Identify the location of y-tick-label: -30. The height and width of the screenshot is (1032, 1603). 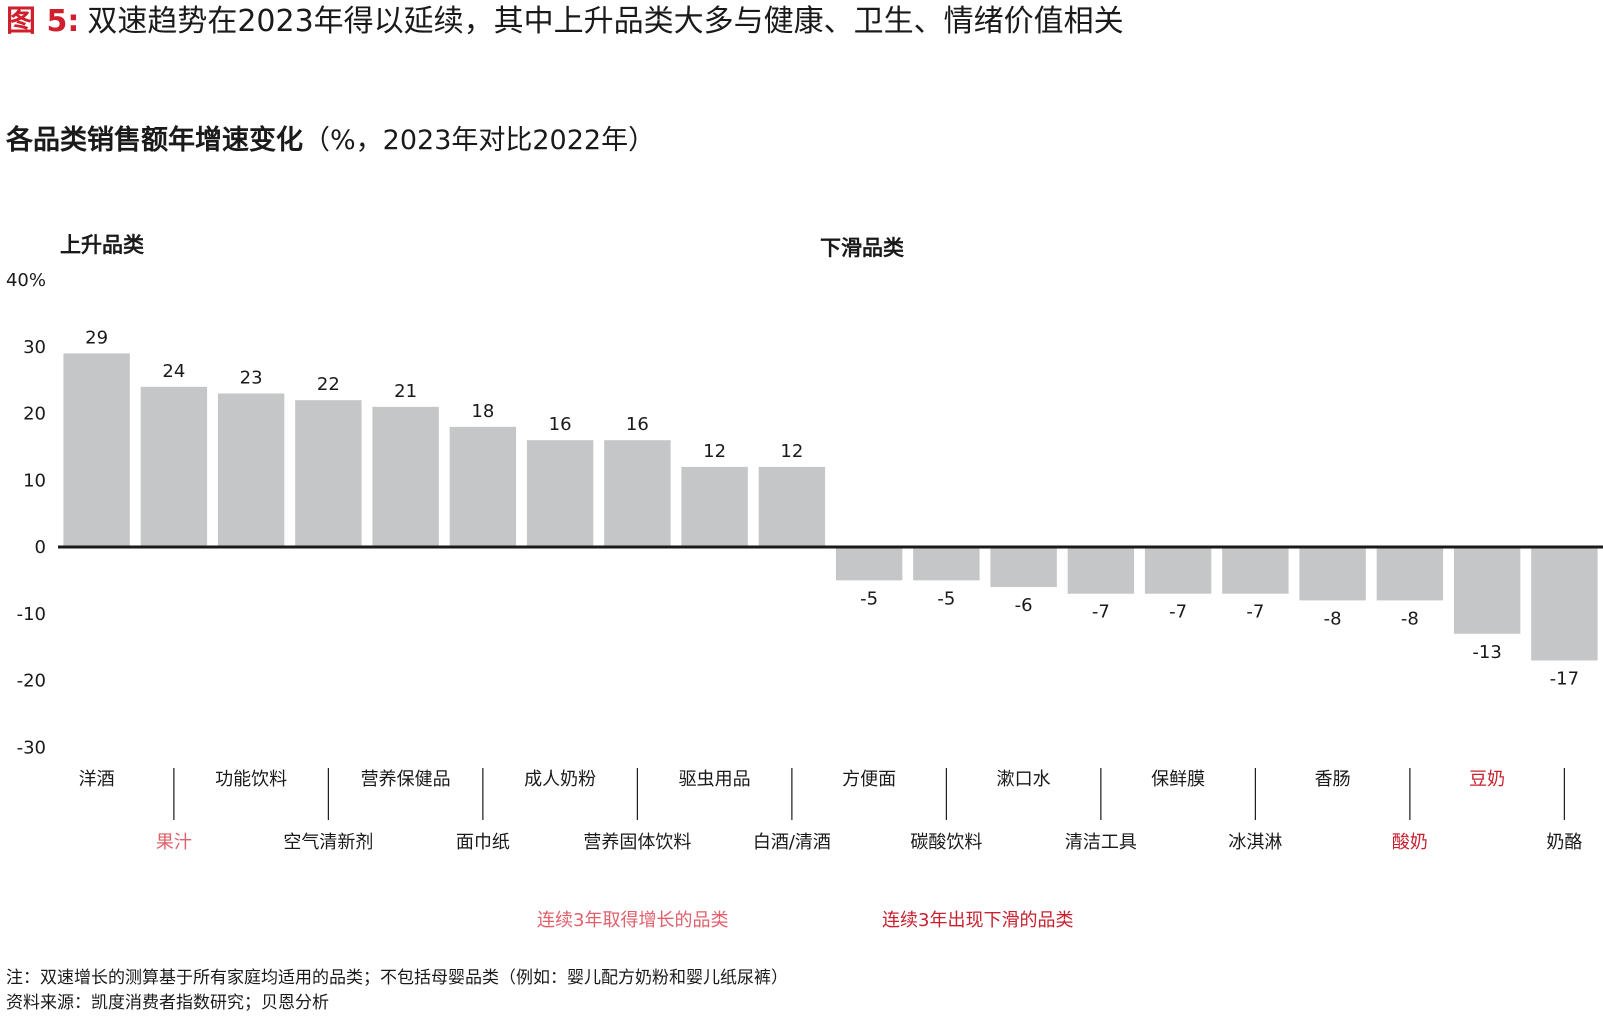
(31, 747).